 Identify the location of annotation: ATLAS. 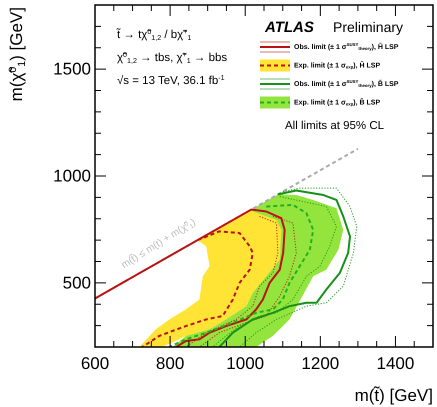
(289, 27).